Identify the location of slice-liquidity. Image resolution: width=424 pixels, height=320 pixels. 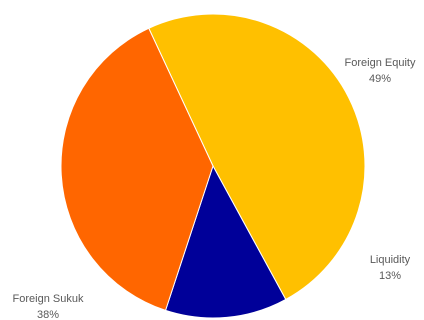
(225, 241).